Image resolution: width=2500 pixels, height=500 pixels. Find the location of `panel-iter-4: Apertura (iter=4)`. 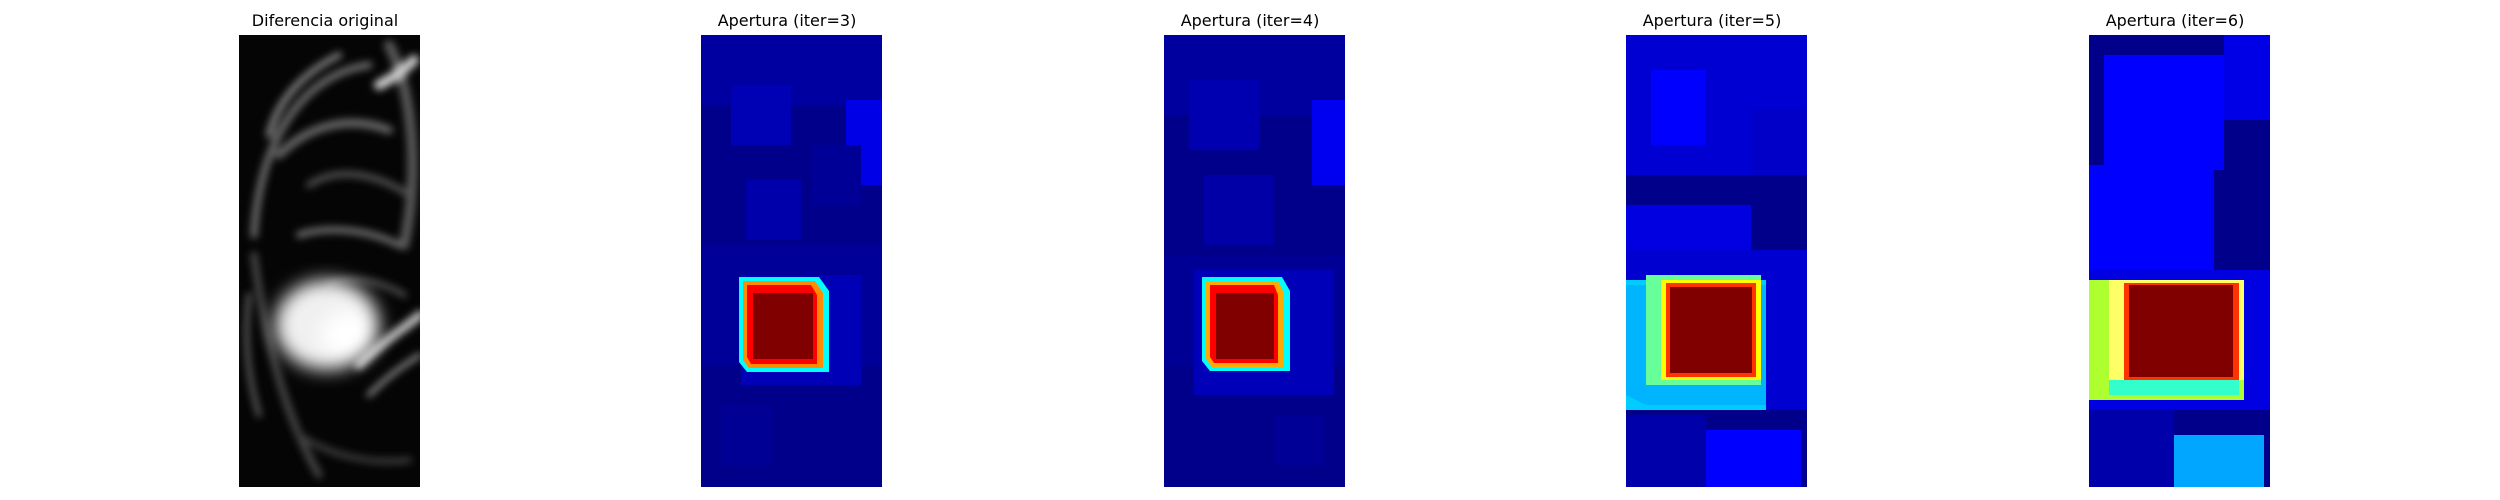

panel-iter-4: Apertura (iter=4) is located at coordinates (1250, 250).